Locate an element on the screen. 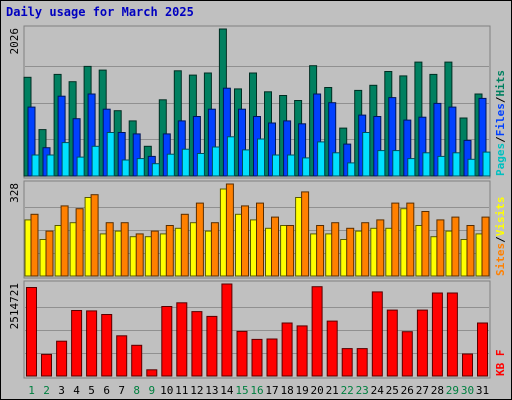 The height and width of the screenshot is (400, 512). panel-visits-ymax-label: 328 is located at coordinates (14, 193).